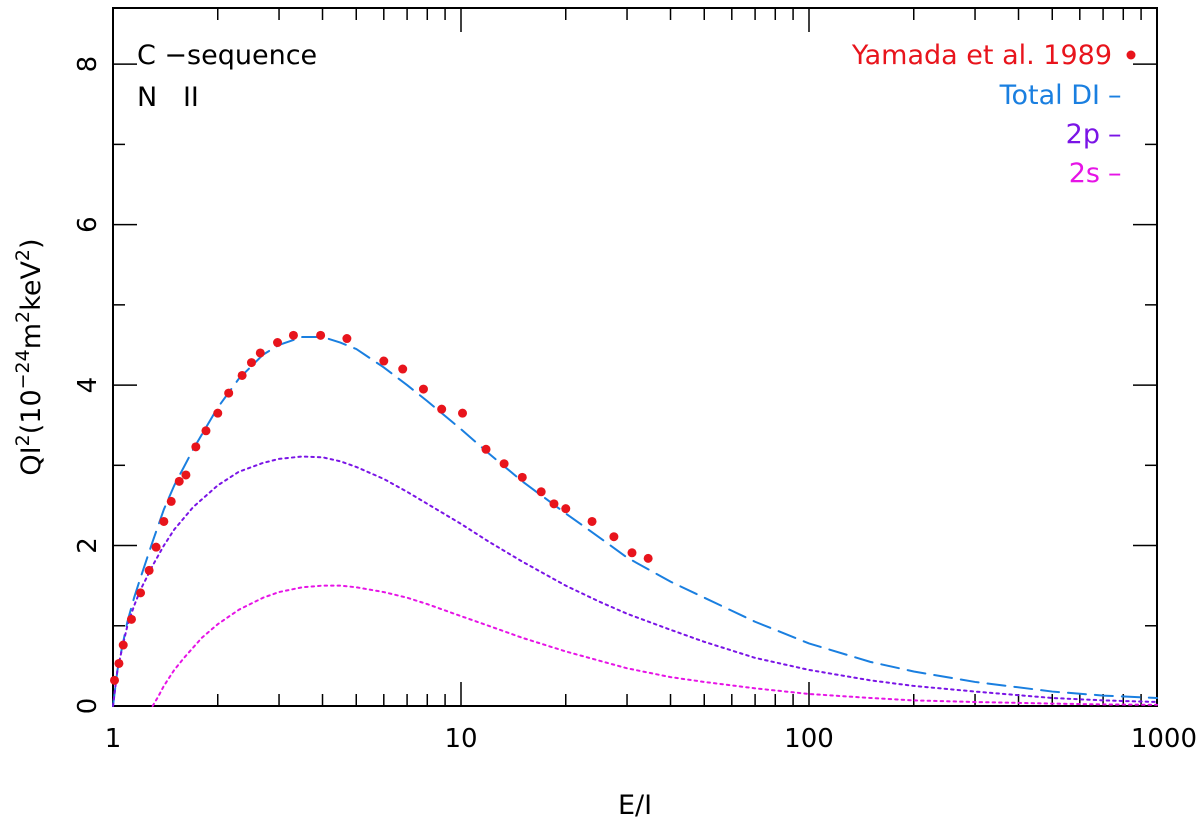 This screenshot has height=827, width=1200. Describe the element at coordinates (1131, 55) in the screenshot. I see `legend-yamada-marker` at that location.